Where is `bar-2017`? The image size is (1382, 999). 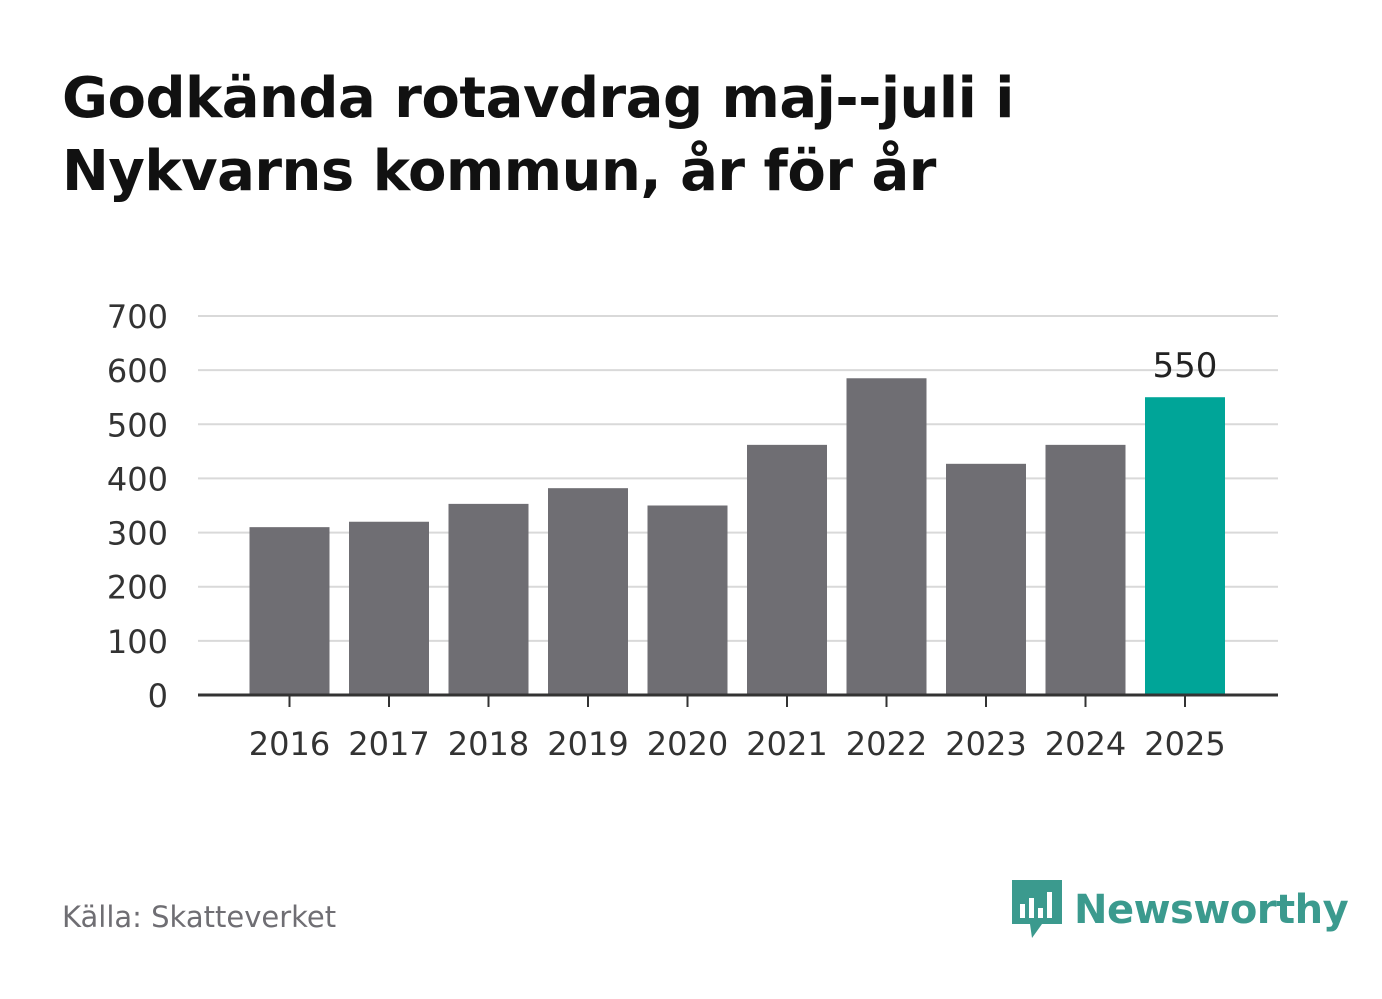
bar-2017 is located at coordinates (389, 608).